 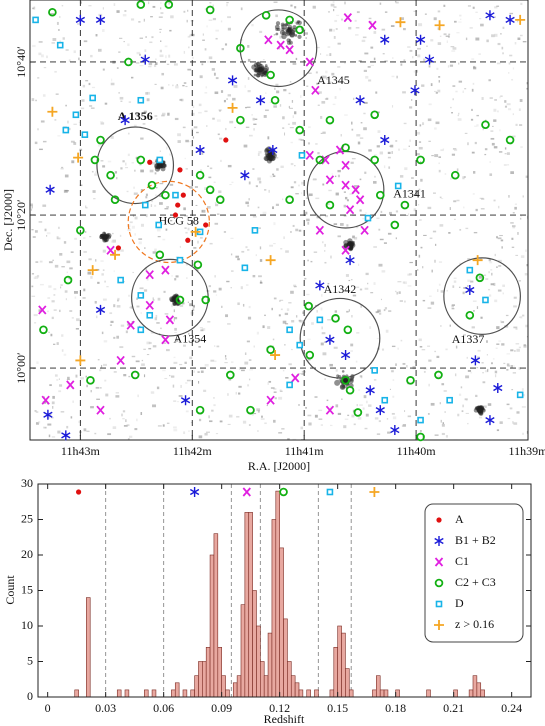 What do you see at coordinates (278, 48) in the screenshot?
I see `cluster-circle` at bounding box center [278, 48].